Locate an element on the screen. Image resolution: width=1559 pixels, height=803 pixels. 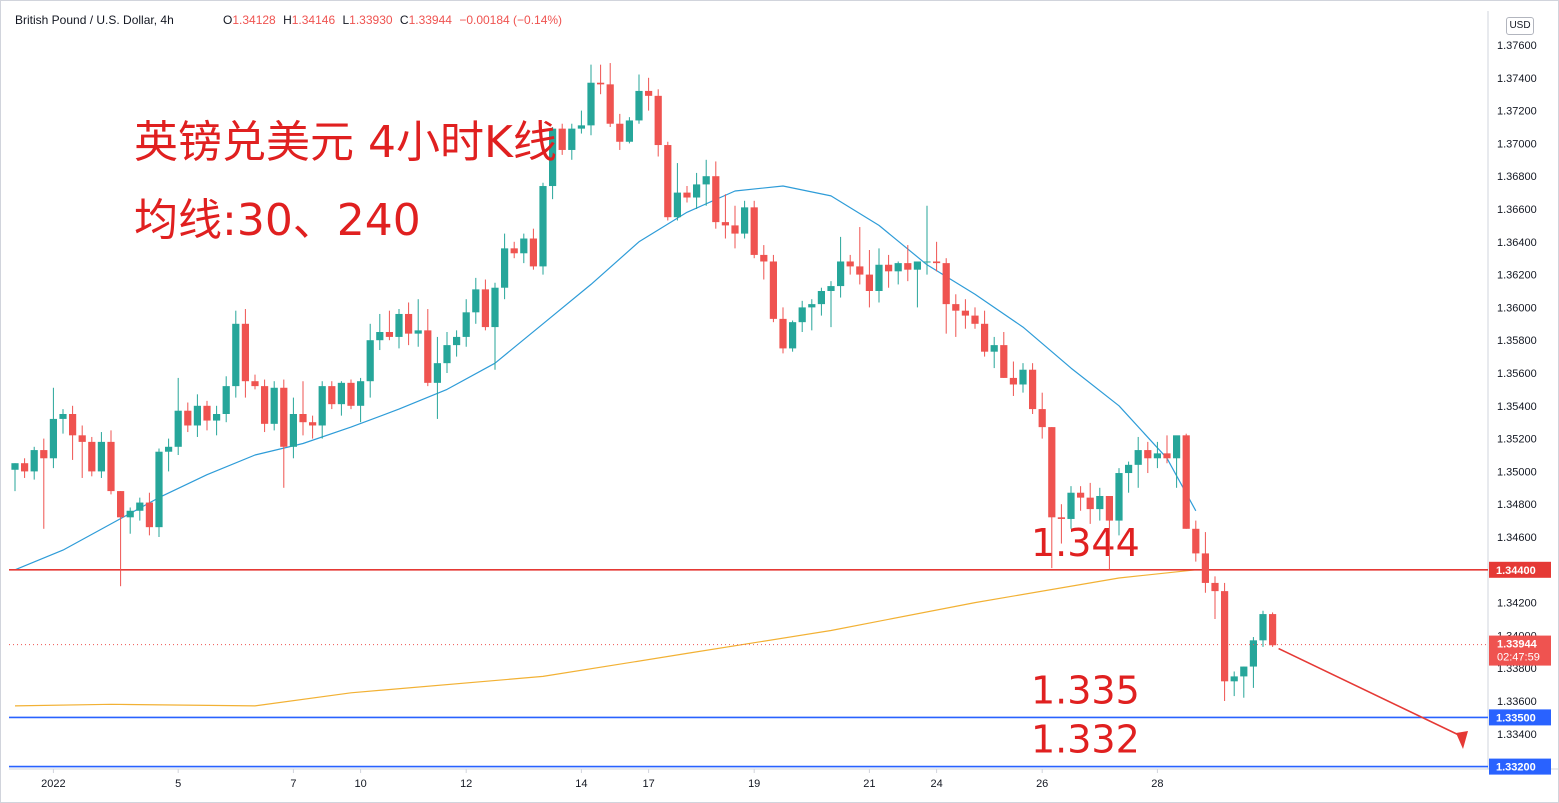
bar-countdown-label: 02:47:59 is located at coordinates (1518, 658).